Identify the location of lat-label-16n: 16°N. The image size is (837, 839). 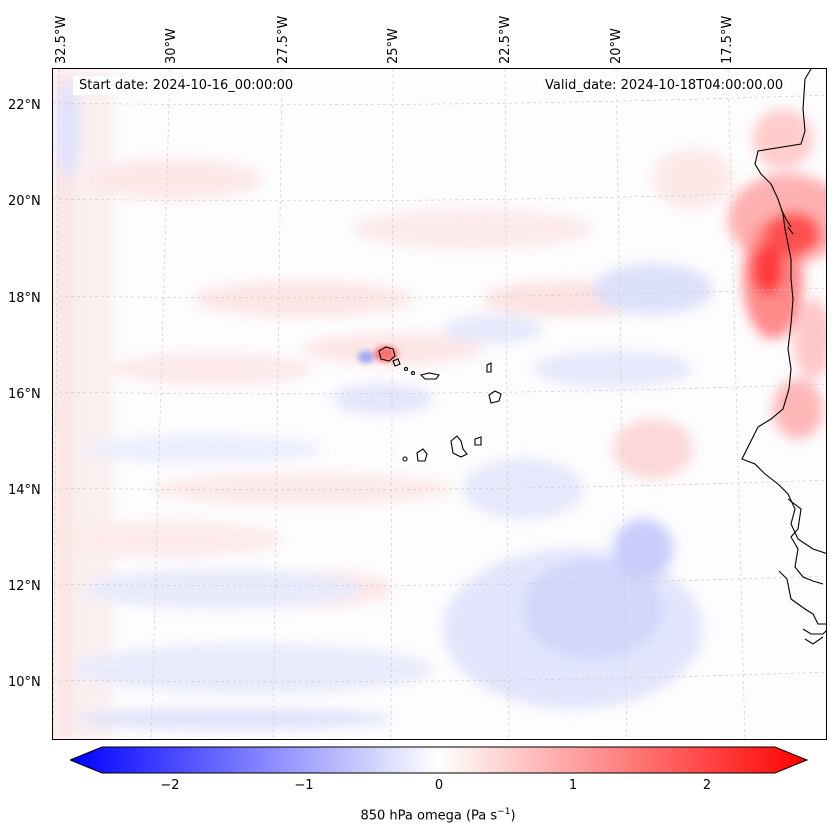
(24, 394).